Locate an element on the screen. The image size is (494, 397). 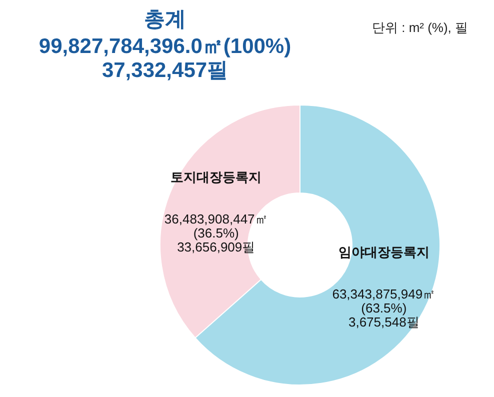
slice-label: 임야대장등록지 is located at coordinates (384, 252).